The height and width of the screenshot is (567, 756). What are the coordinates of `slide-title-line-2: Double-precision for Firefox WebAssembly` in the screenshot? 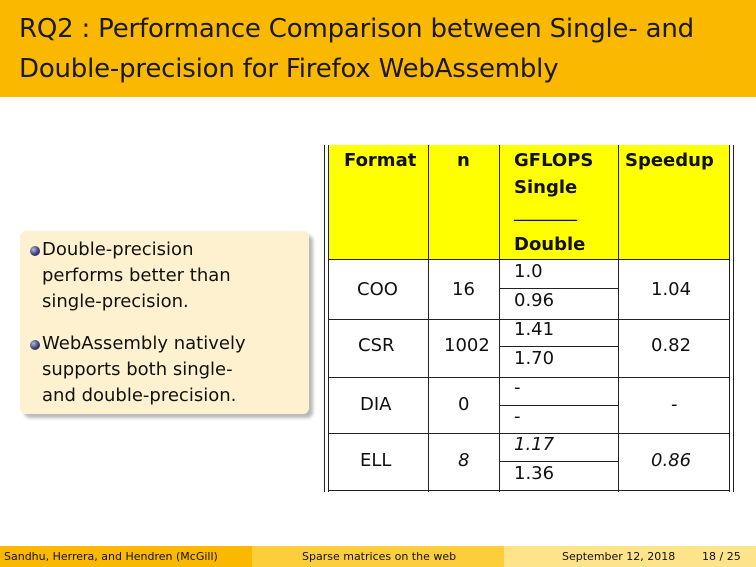 It's located at (289, 69).